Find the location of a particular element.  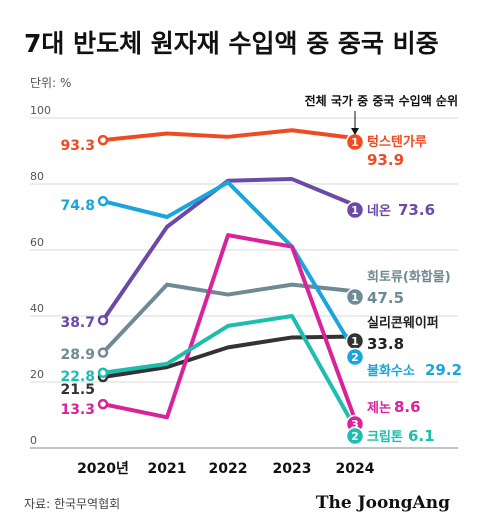

x-tick-label: 2021 is located at coordinates (167, 469).